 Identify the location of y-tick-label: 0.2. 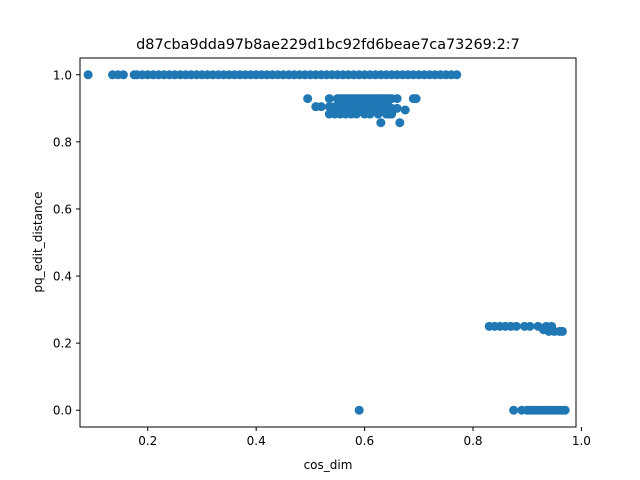
(62, 344).